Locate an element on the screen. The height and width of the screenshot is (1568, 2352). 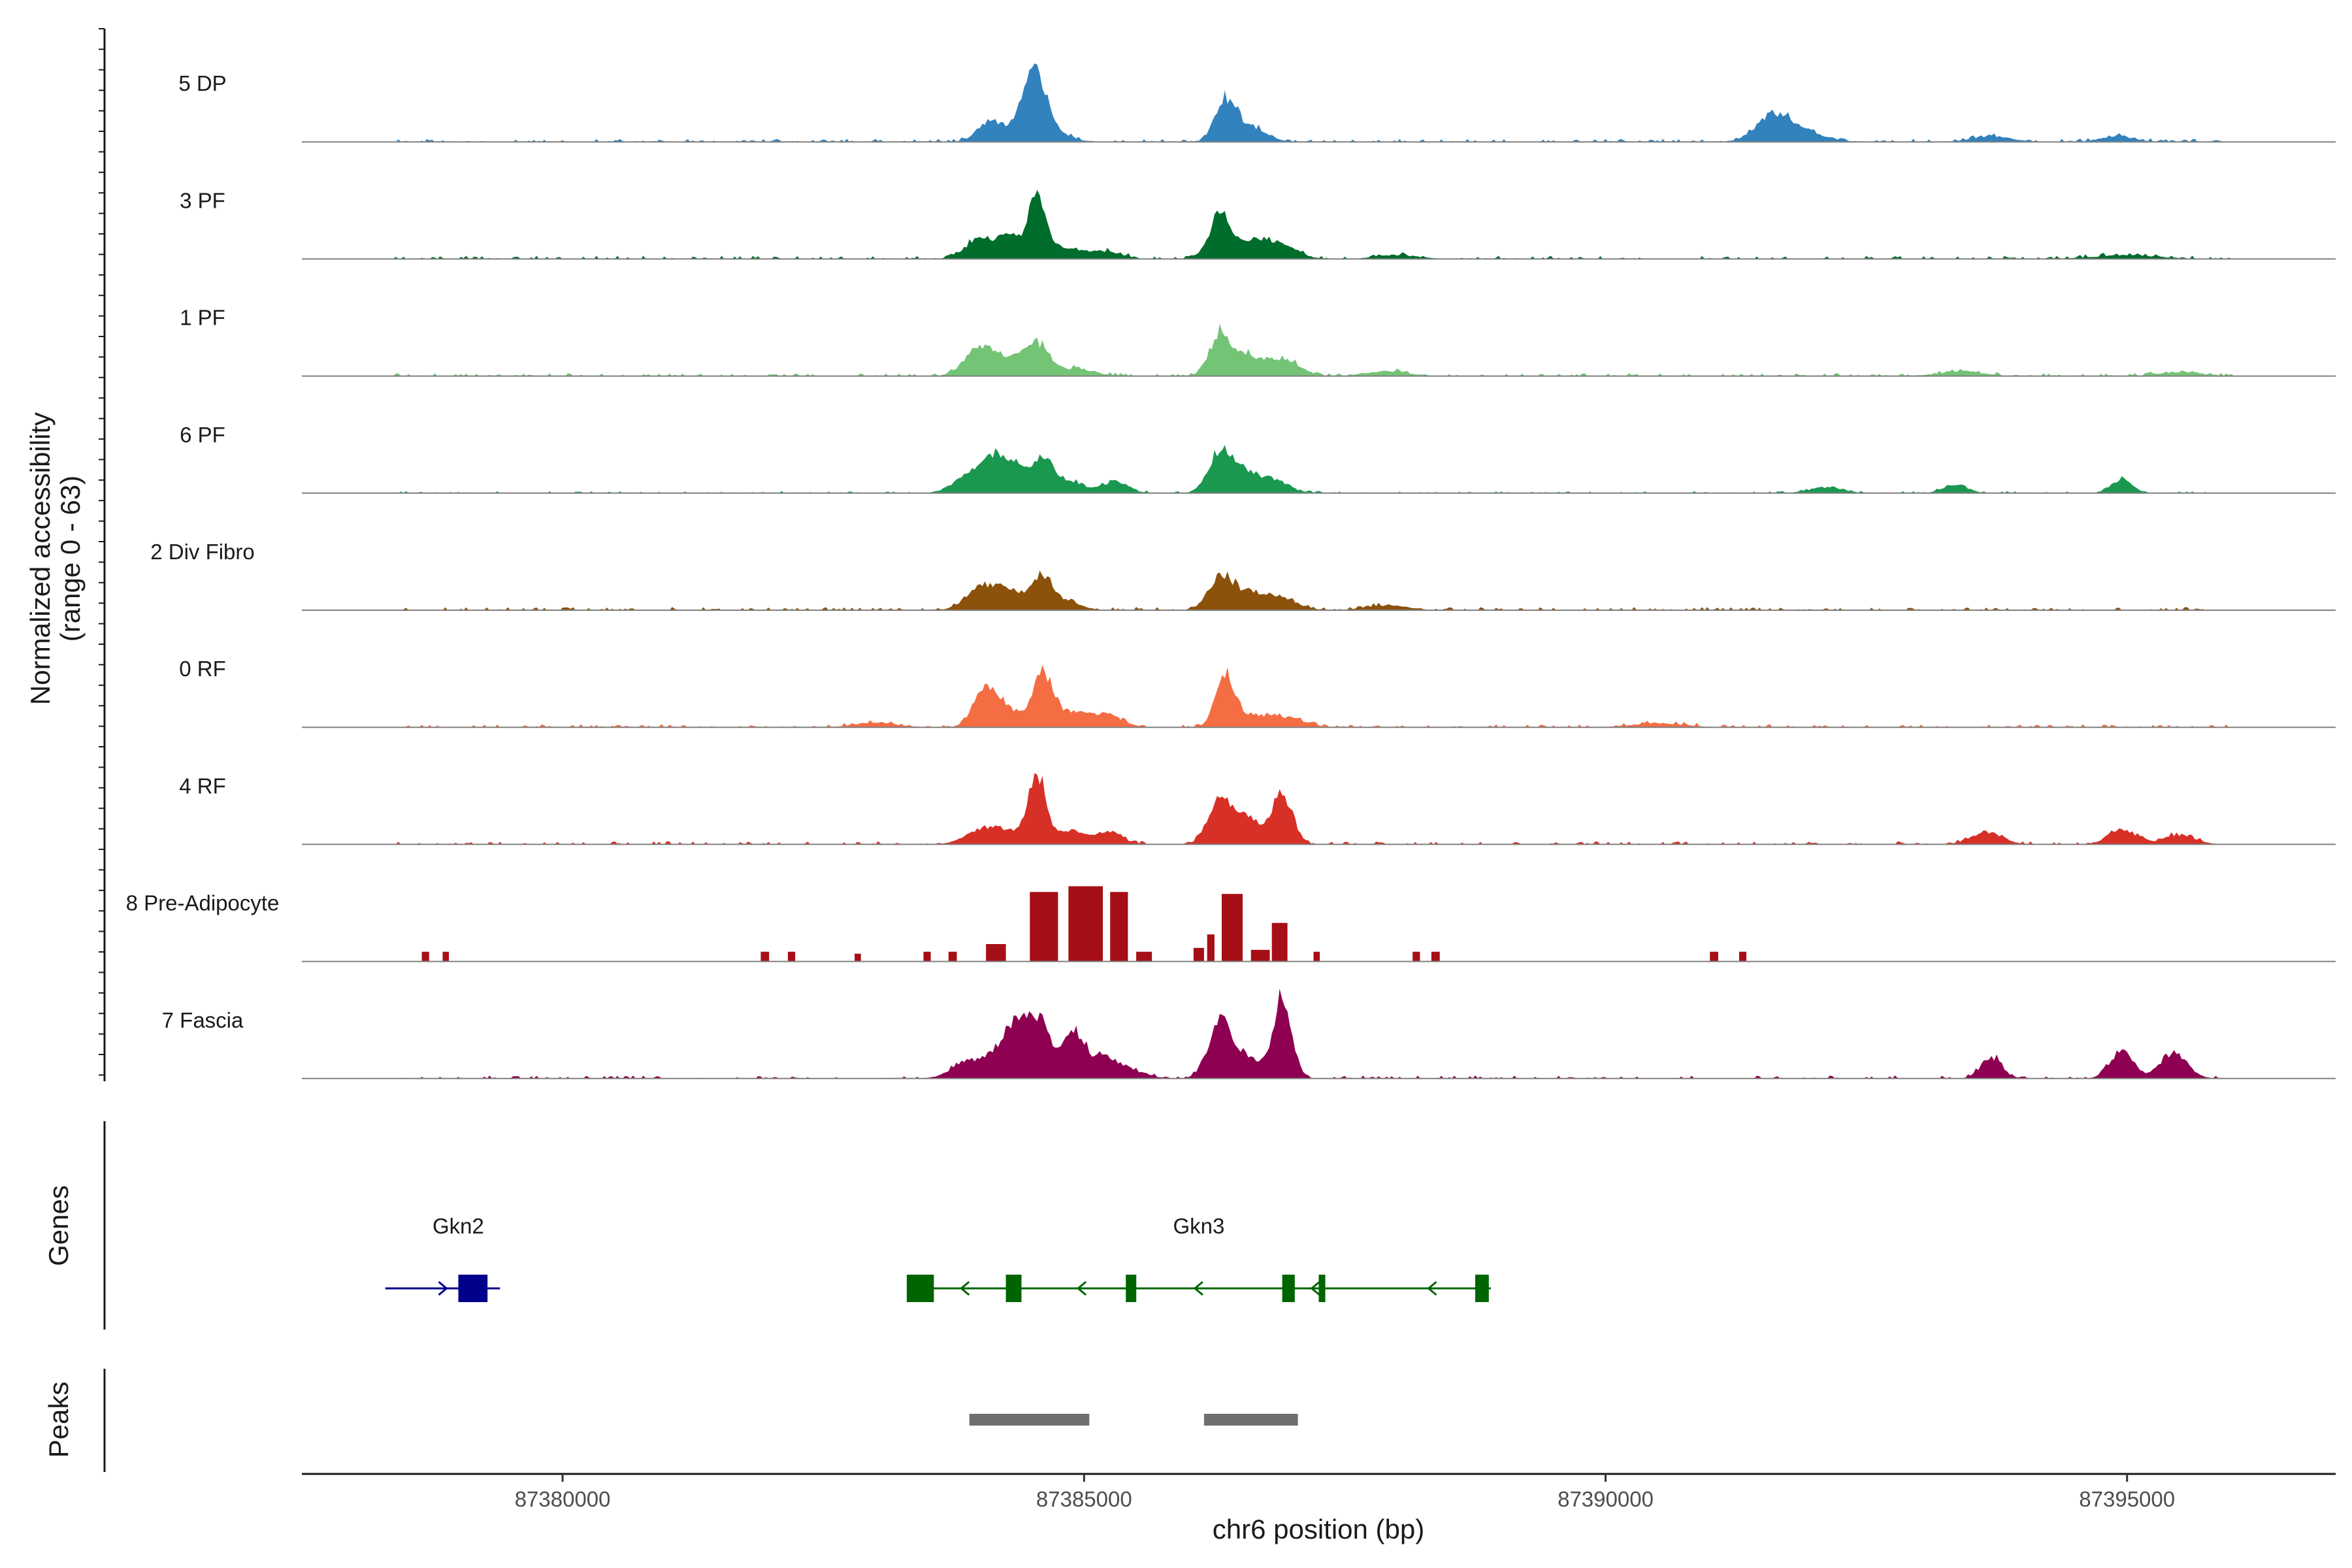
accessibility-y-axis is located at coordinates (102, 554).